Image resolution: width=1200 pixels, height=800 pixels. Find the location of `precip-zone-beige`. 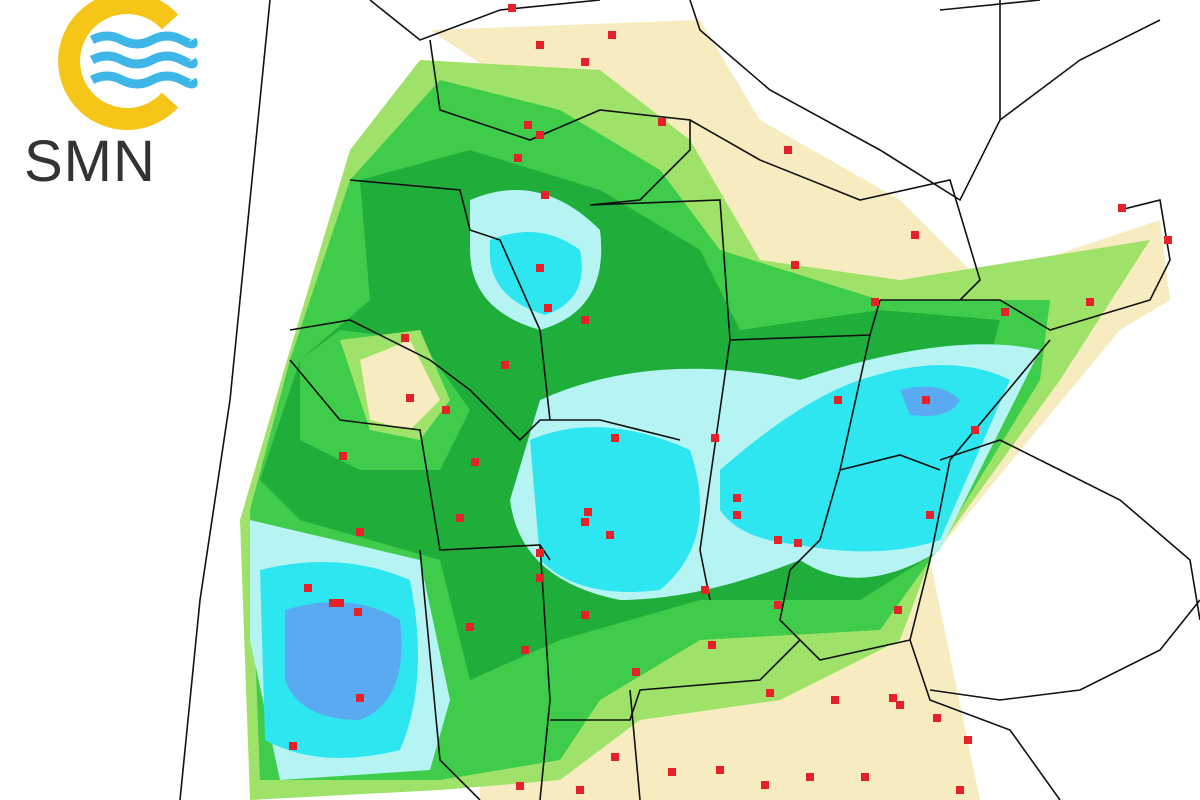

precip-zone-beige is located at coordinates (400, 385).